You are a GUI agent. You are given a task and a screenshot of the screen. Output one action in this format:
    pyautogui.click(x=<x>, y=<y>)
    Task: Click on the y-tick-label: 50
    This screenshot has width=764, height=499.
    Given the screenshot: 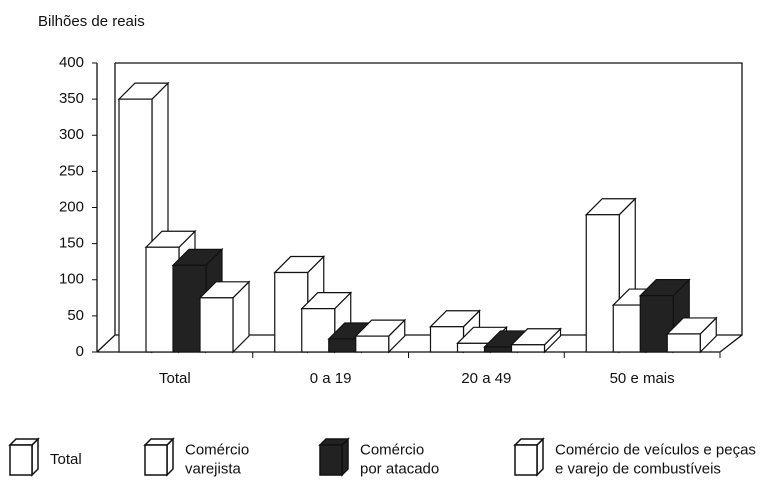 What is the action you would take?
    pyautogui.click(x=75, y=315)
    